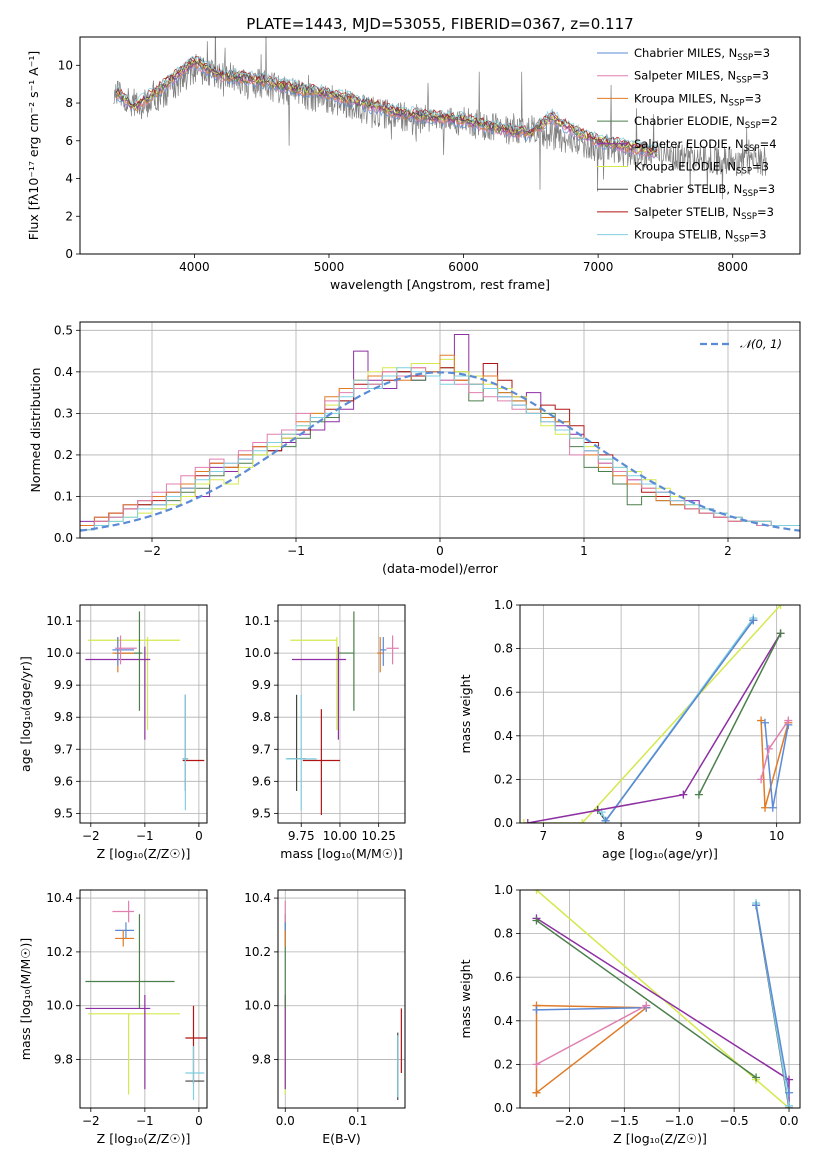 The width and height of the screenshot is (819, 1175). Describe the element at coordinates (584, 551) in the screenshot. I see `x-tick-label: 1` at that location.